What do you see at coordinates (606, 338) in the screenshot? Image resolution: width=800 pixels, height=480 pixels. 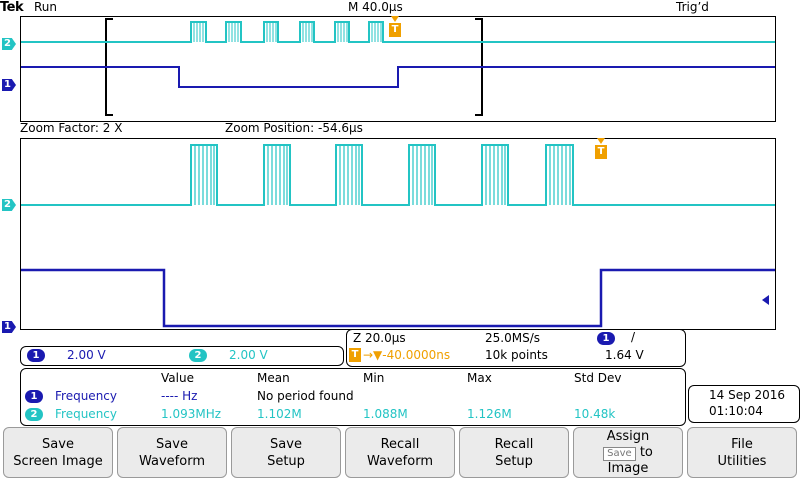 I see `trigger-source-badge: 1` at bounding box center [606, 338].